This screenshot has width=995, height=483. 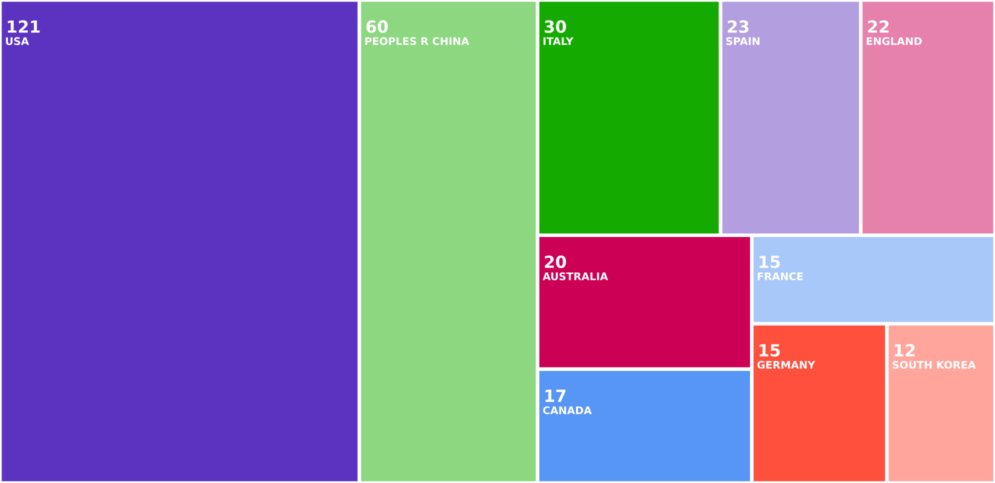 What do you see at coordinates (555, 262) in the screenshot?
I see `data-label: 20` at bounding box center [555, 262].